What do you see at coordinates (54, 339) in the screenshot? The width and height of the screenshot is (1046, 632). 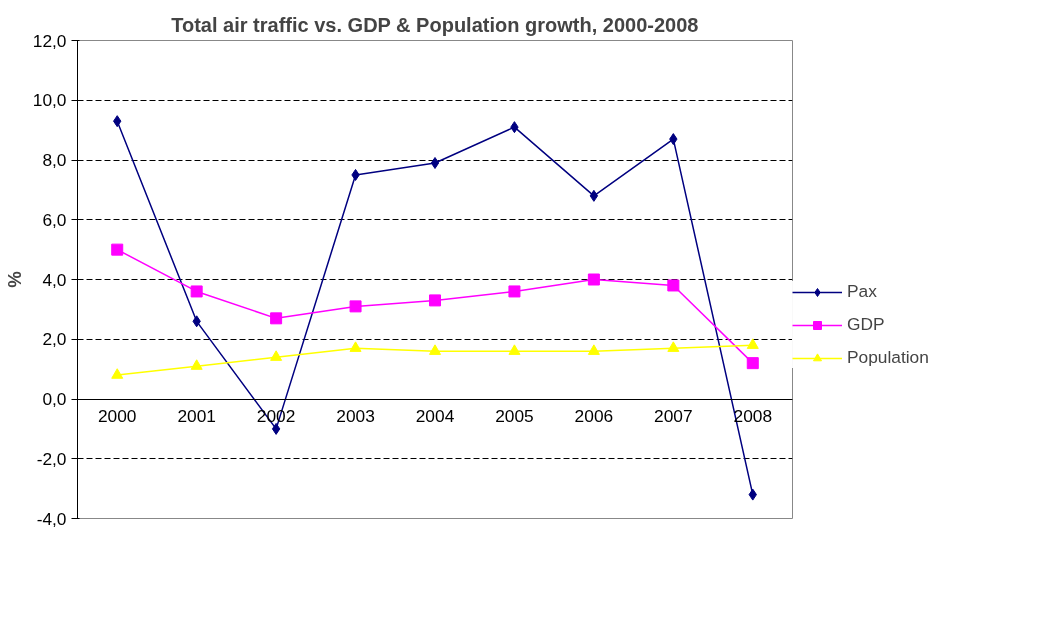 I see `y-tick-label: 2,0` at bounding box center [54, 339].